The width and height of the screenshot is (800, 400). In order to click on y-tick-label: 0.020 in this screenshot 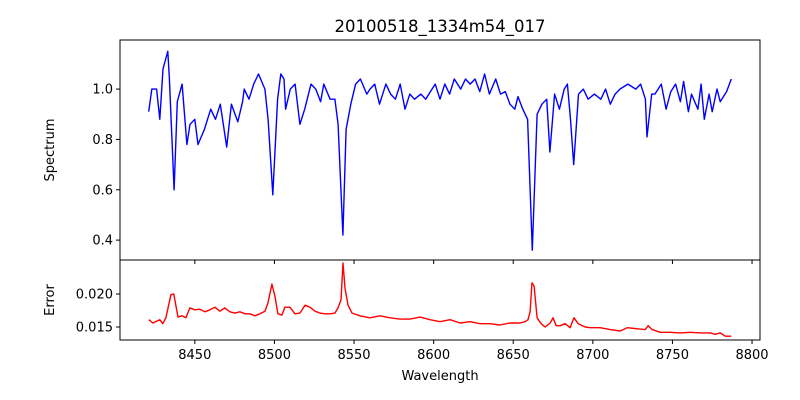, I will do `click(94, 294)`.